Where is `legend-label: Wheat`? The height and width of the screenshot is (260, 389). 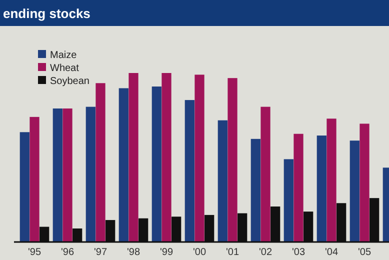
legend-label: Wheat is located at coordinates (65, 68).